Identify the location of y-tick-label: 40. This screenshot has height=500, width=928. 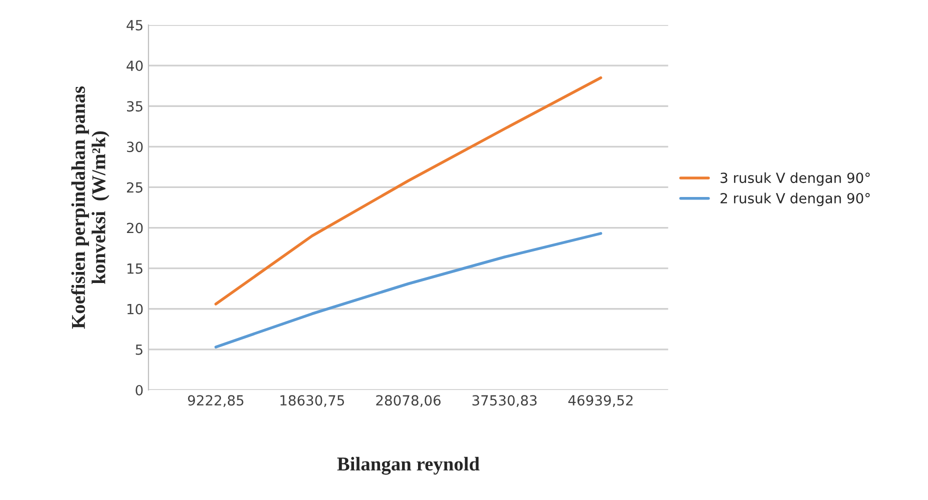
(134, 66).